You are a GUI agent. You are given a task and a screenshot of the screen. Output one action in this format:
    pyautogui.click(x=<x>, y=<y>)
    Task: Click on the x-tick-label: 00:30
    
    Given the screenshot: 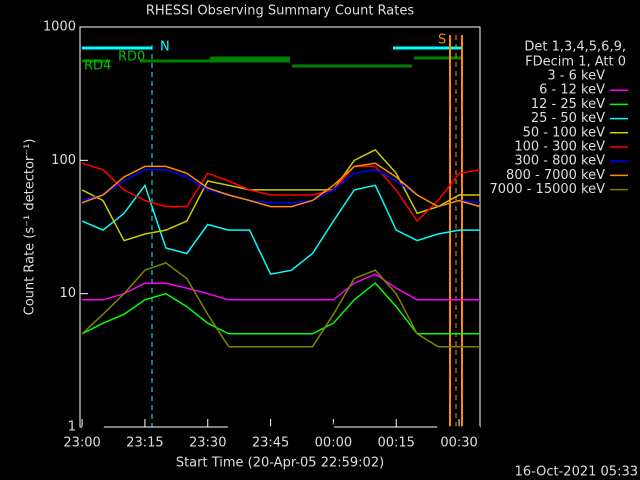 What is the action you would take?
    pyautogui.click(x=458, y=443)
    